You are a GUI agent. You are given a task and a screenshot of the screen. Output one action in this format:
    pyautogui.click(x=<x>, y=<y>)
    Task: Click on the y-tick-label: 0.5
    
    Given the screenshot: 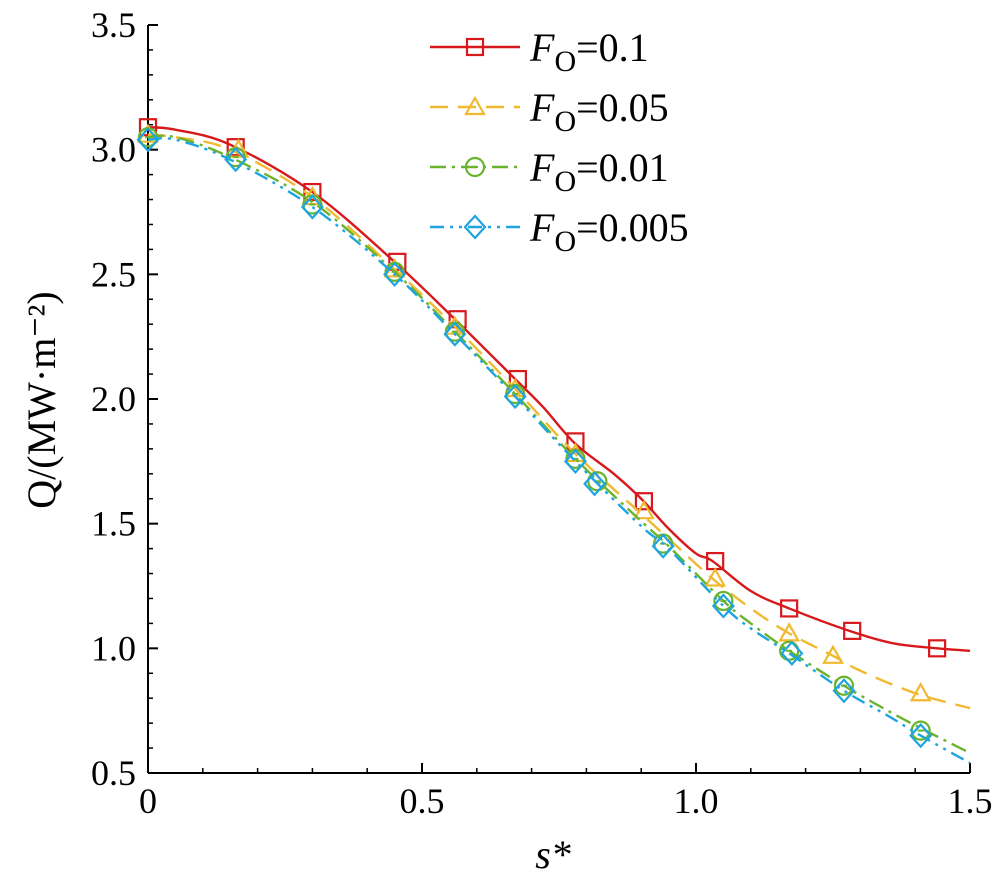 What is the action you would take?
    pyautogui.click(x=113, y=773)
    